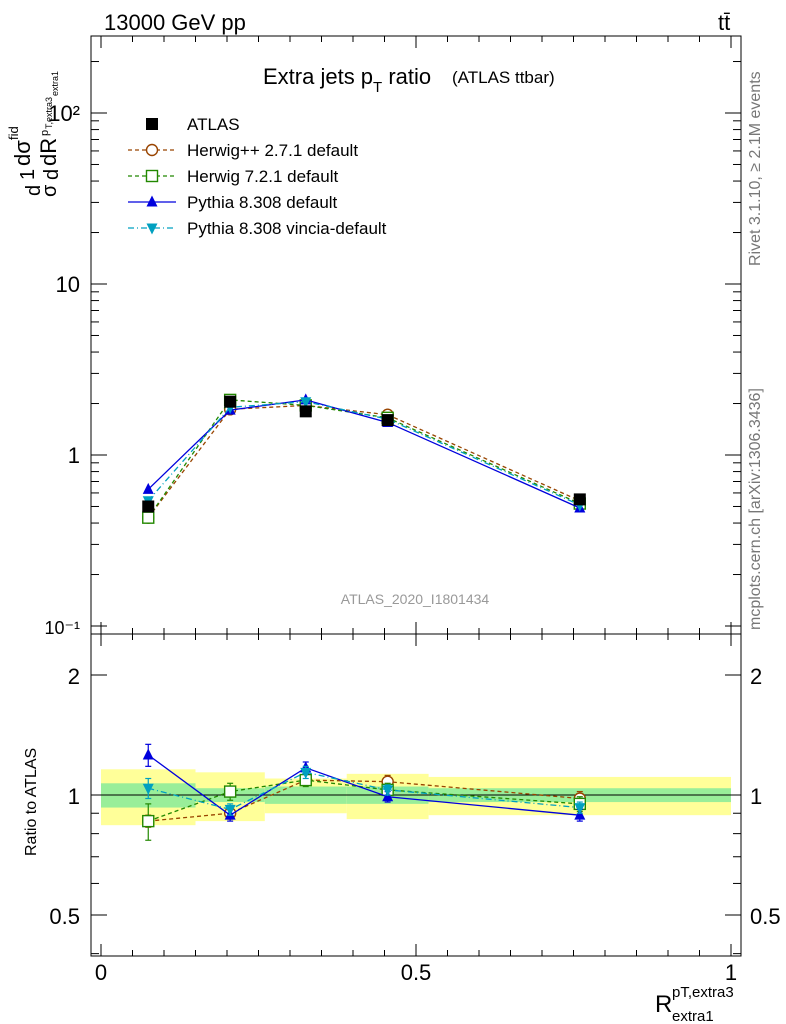 The image size is (786, 1024). Describe the element at coordinates (262, 176) in the screenshot. I see `legend-label: Herwig 7.2.1 default` at that location.